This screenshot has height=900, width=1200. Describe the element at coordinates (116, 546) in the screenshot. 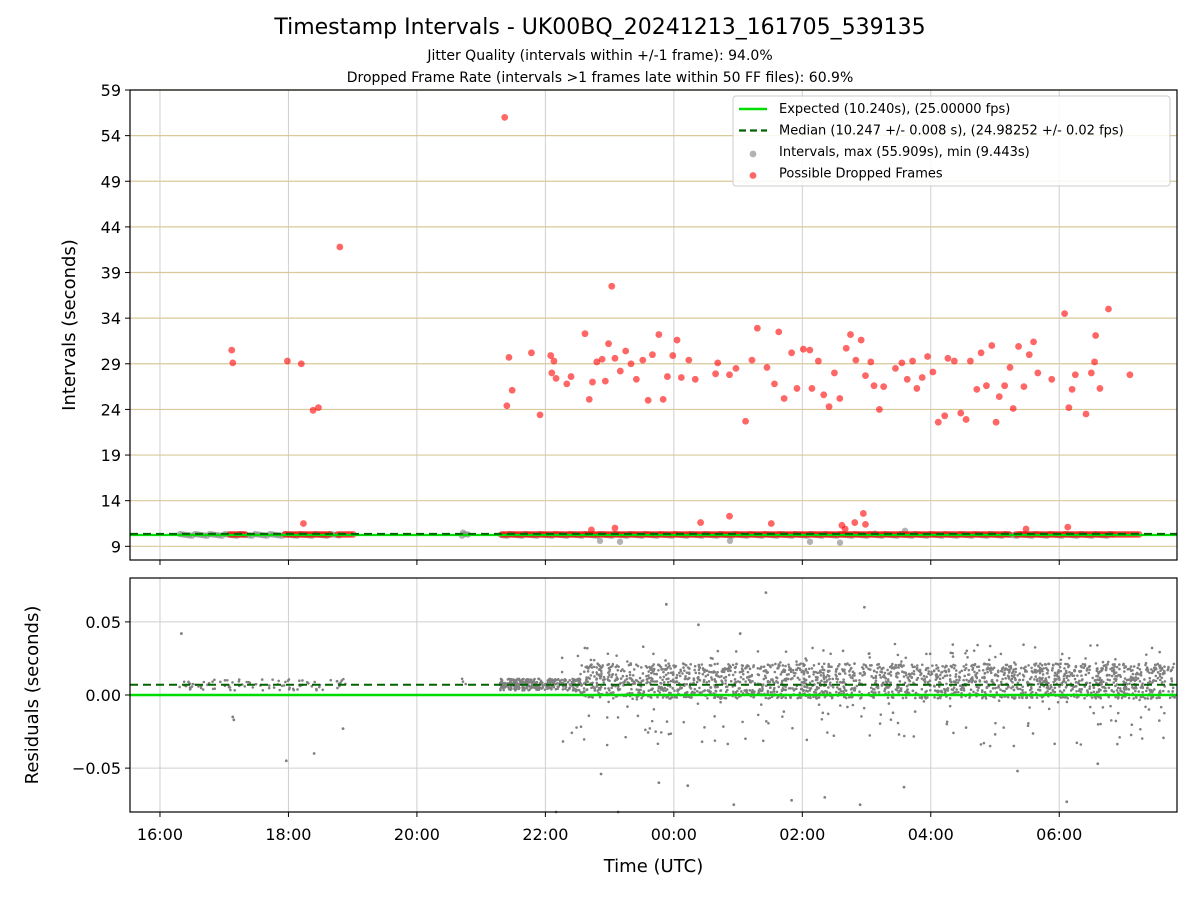

I see `top-ytick-label: 9` at that location.